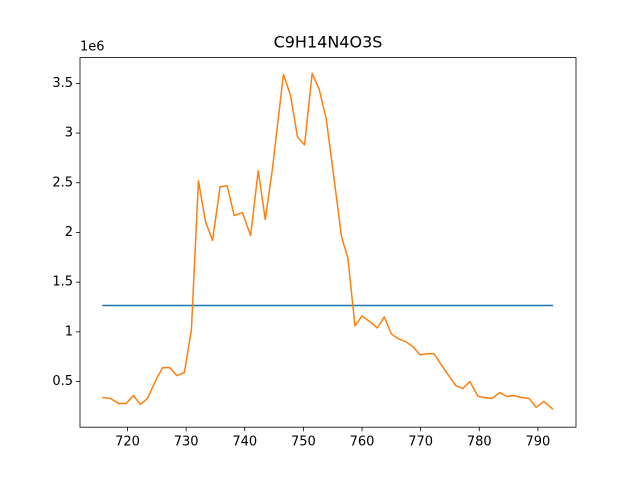 This screenshot has height=480, width=640. What do you see at coordinates (62, 182) in the screenshot?
I see `y-tick-label: 2.5` at bounding box center [62, 182].